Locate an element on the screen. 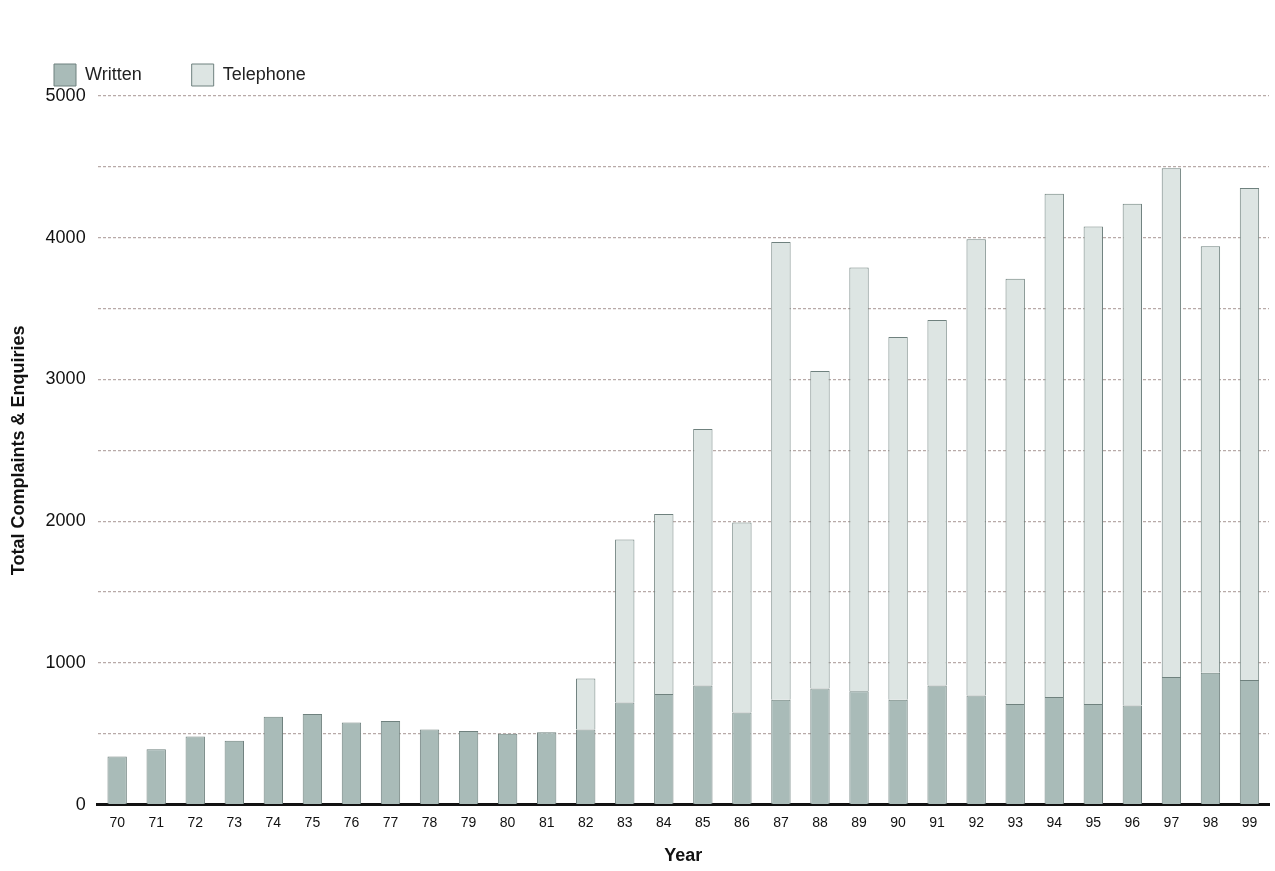 The width and height of the screenshot is (1275, 871). x-tick-label: 83 is located at coordinates (624, 821).